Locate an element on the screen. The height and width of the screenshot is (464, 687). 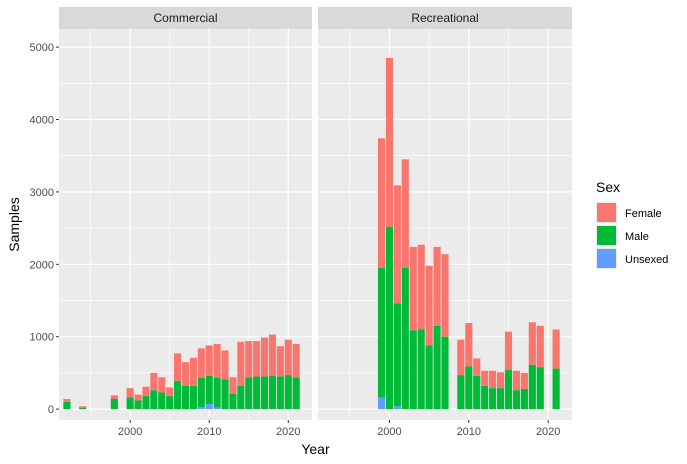
legend-label-female: Female is located at coordinates (643, 214).